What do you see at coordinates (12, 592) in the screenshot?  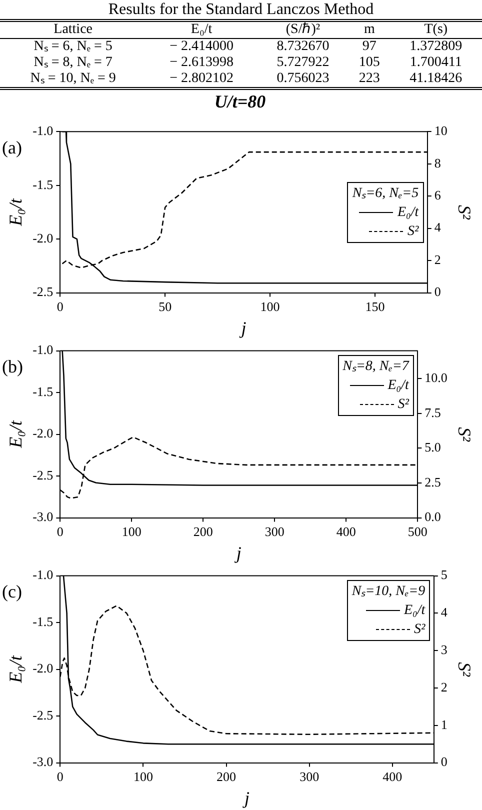 I see `text: (c)` at bounding box center [12, 592].